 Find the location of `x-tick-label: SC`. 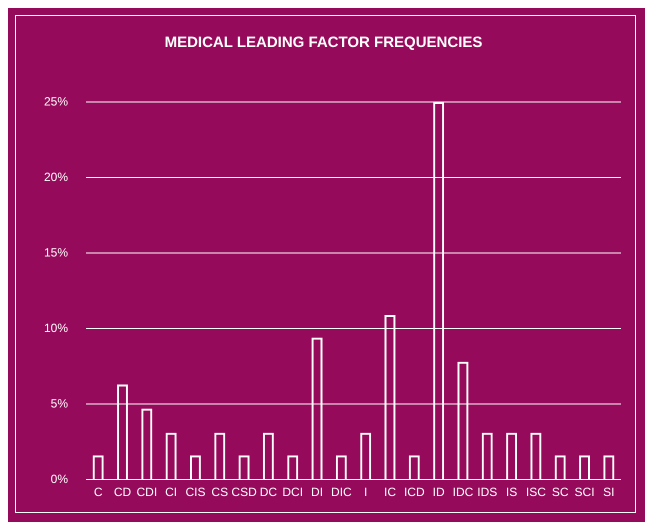

x-tick-label: SC is located at coordinates (560, 492).